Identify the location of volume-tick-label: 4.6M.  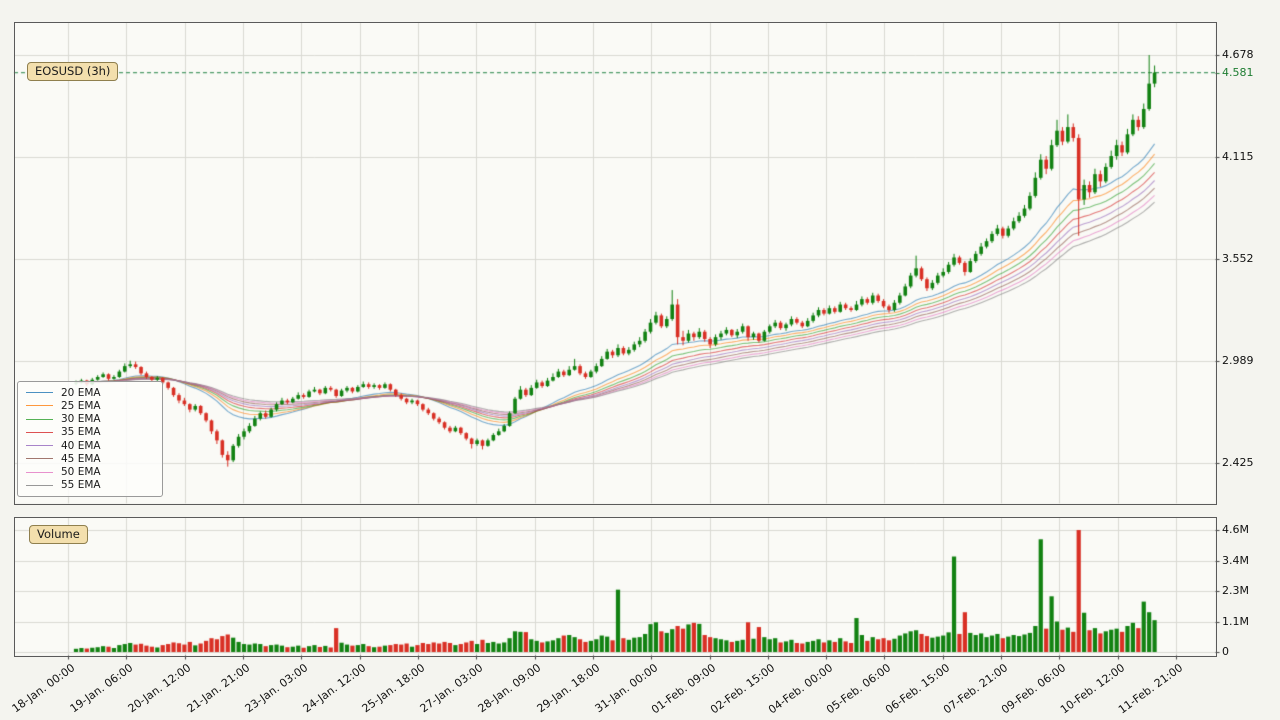
(1235, 529).